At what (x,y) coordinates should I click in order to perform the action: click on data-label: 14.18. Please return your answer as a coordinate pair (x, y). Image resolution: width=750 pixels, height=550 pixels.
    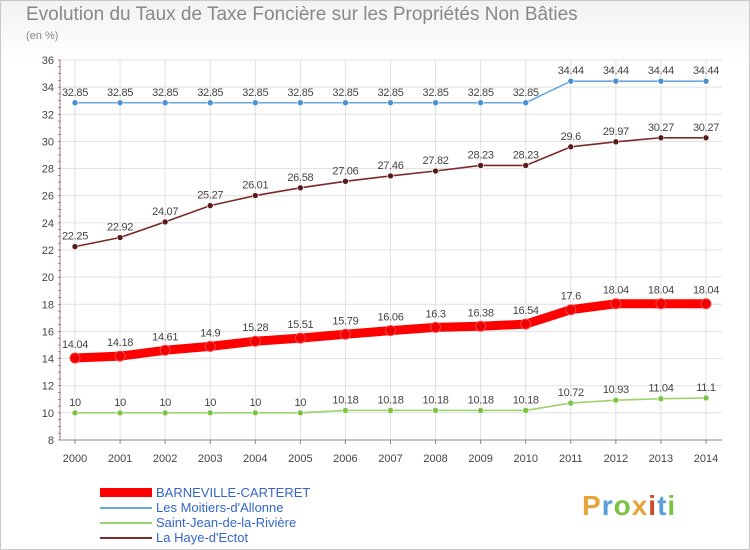
    Looking at the image, I should click on (120, 343).